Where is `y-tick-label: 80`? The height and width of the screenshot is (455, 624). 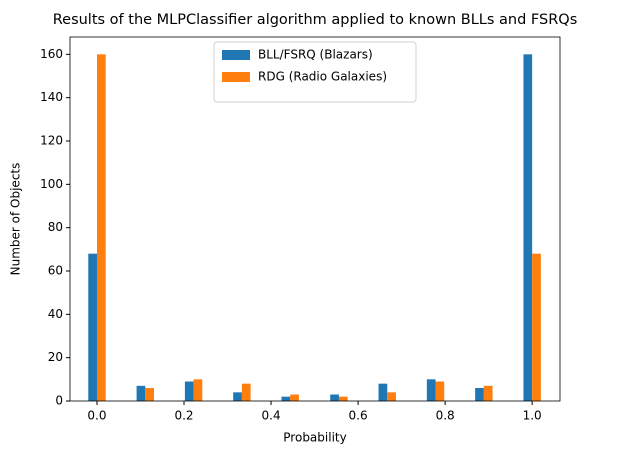
y-tick-label: 80 is located at coordinates (55, 227).